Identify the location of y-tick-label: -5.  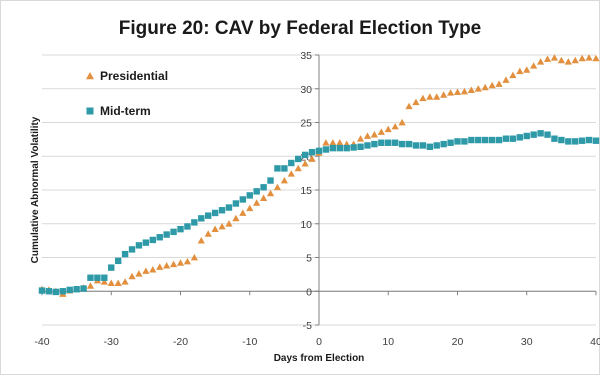
(307, 326).